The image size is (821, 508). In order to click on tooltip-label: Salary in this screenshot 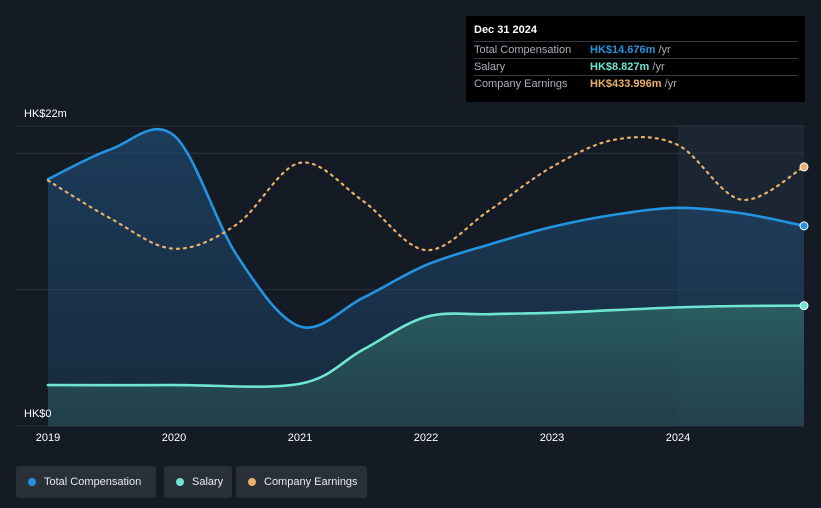, I will do `click(490, 67)`.